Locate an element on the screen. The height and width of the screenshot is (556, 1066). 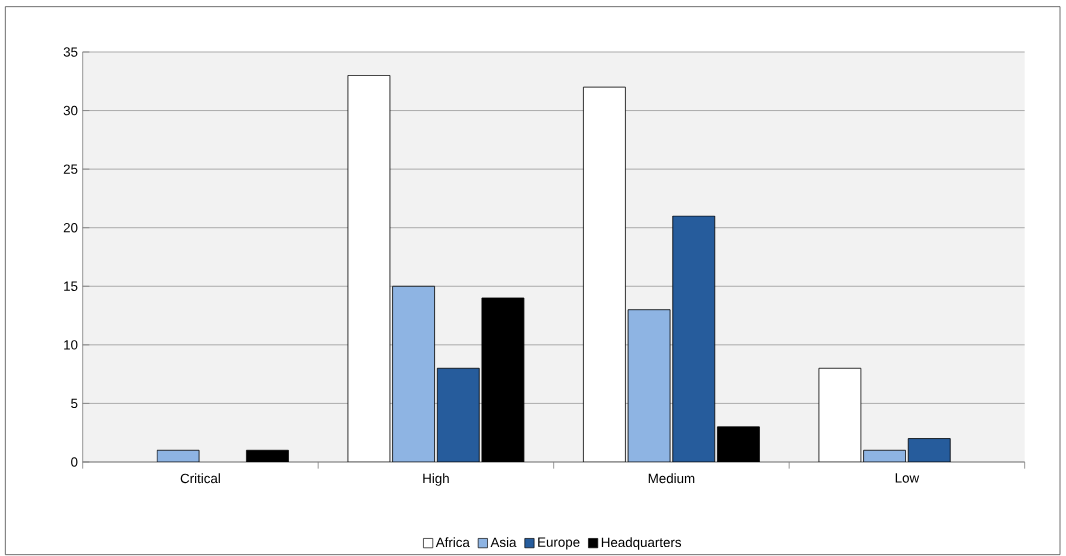
y-tick-label: 35 is located at coordinates (70, 52).